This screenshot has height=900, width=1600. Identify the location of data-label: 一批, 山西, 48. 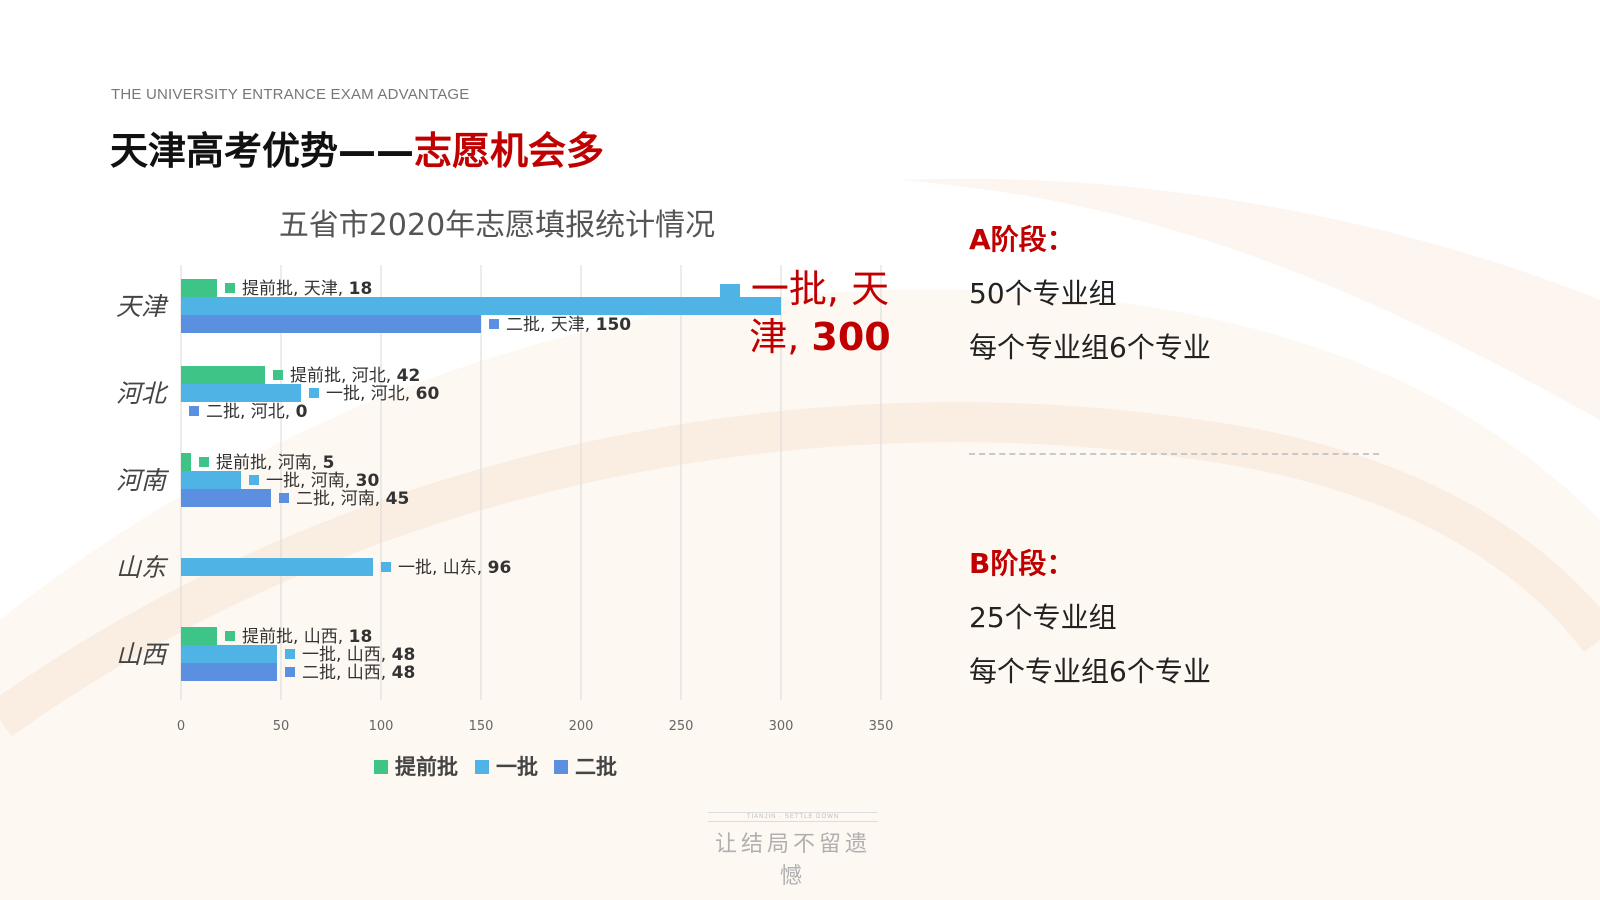
(358, 655).